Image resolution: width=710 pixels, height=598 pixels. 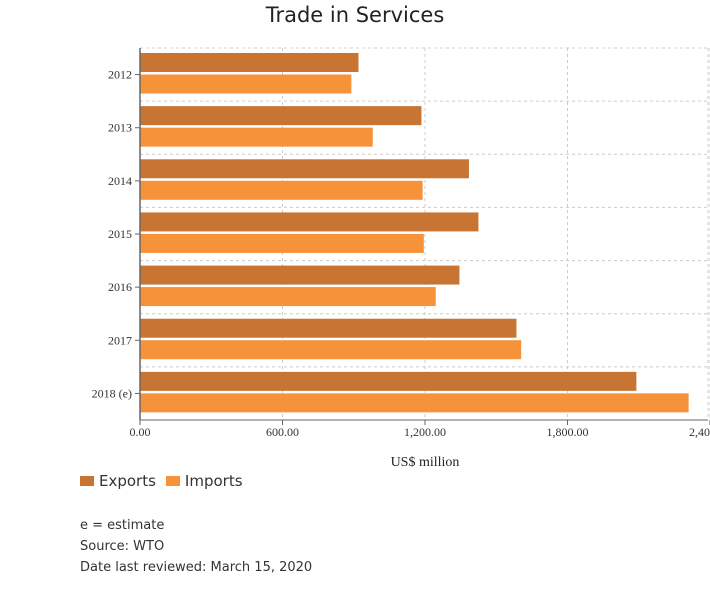 What do you see at coordinates (309, 222) in the screenshot?
I see `bar-exports-2015` at bounding box center [309, 222].